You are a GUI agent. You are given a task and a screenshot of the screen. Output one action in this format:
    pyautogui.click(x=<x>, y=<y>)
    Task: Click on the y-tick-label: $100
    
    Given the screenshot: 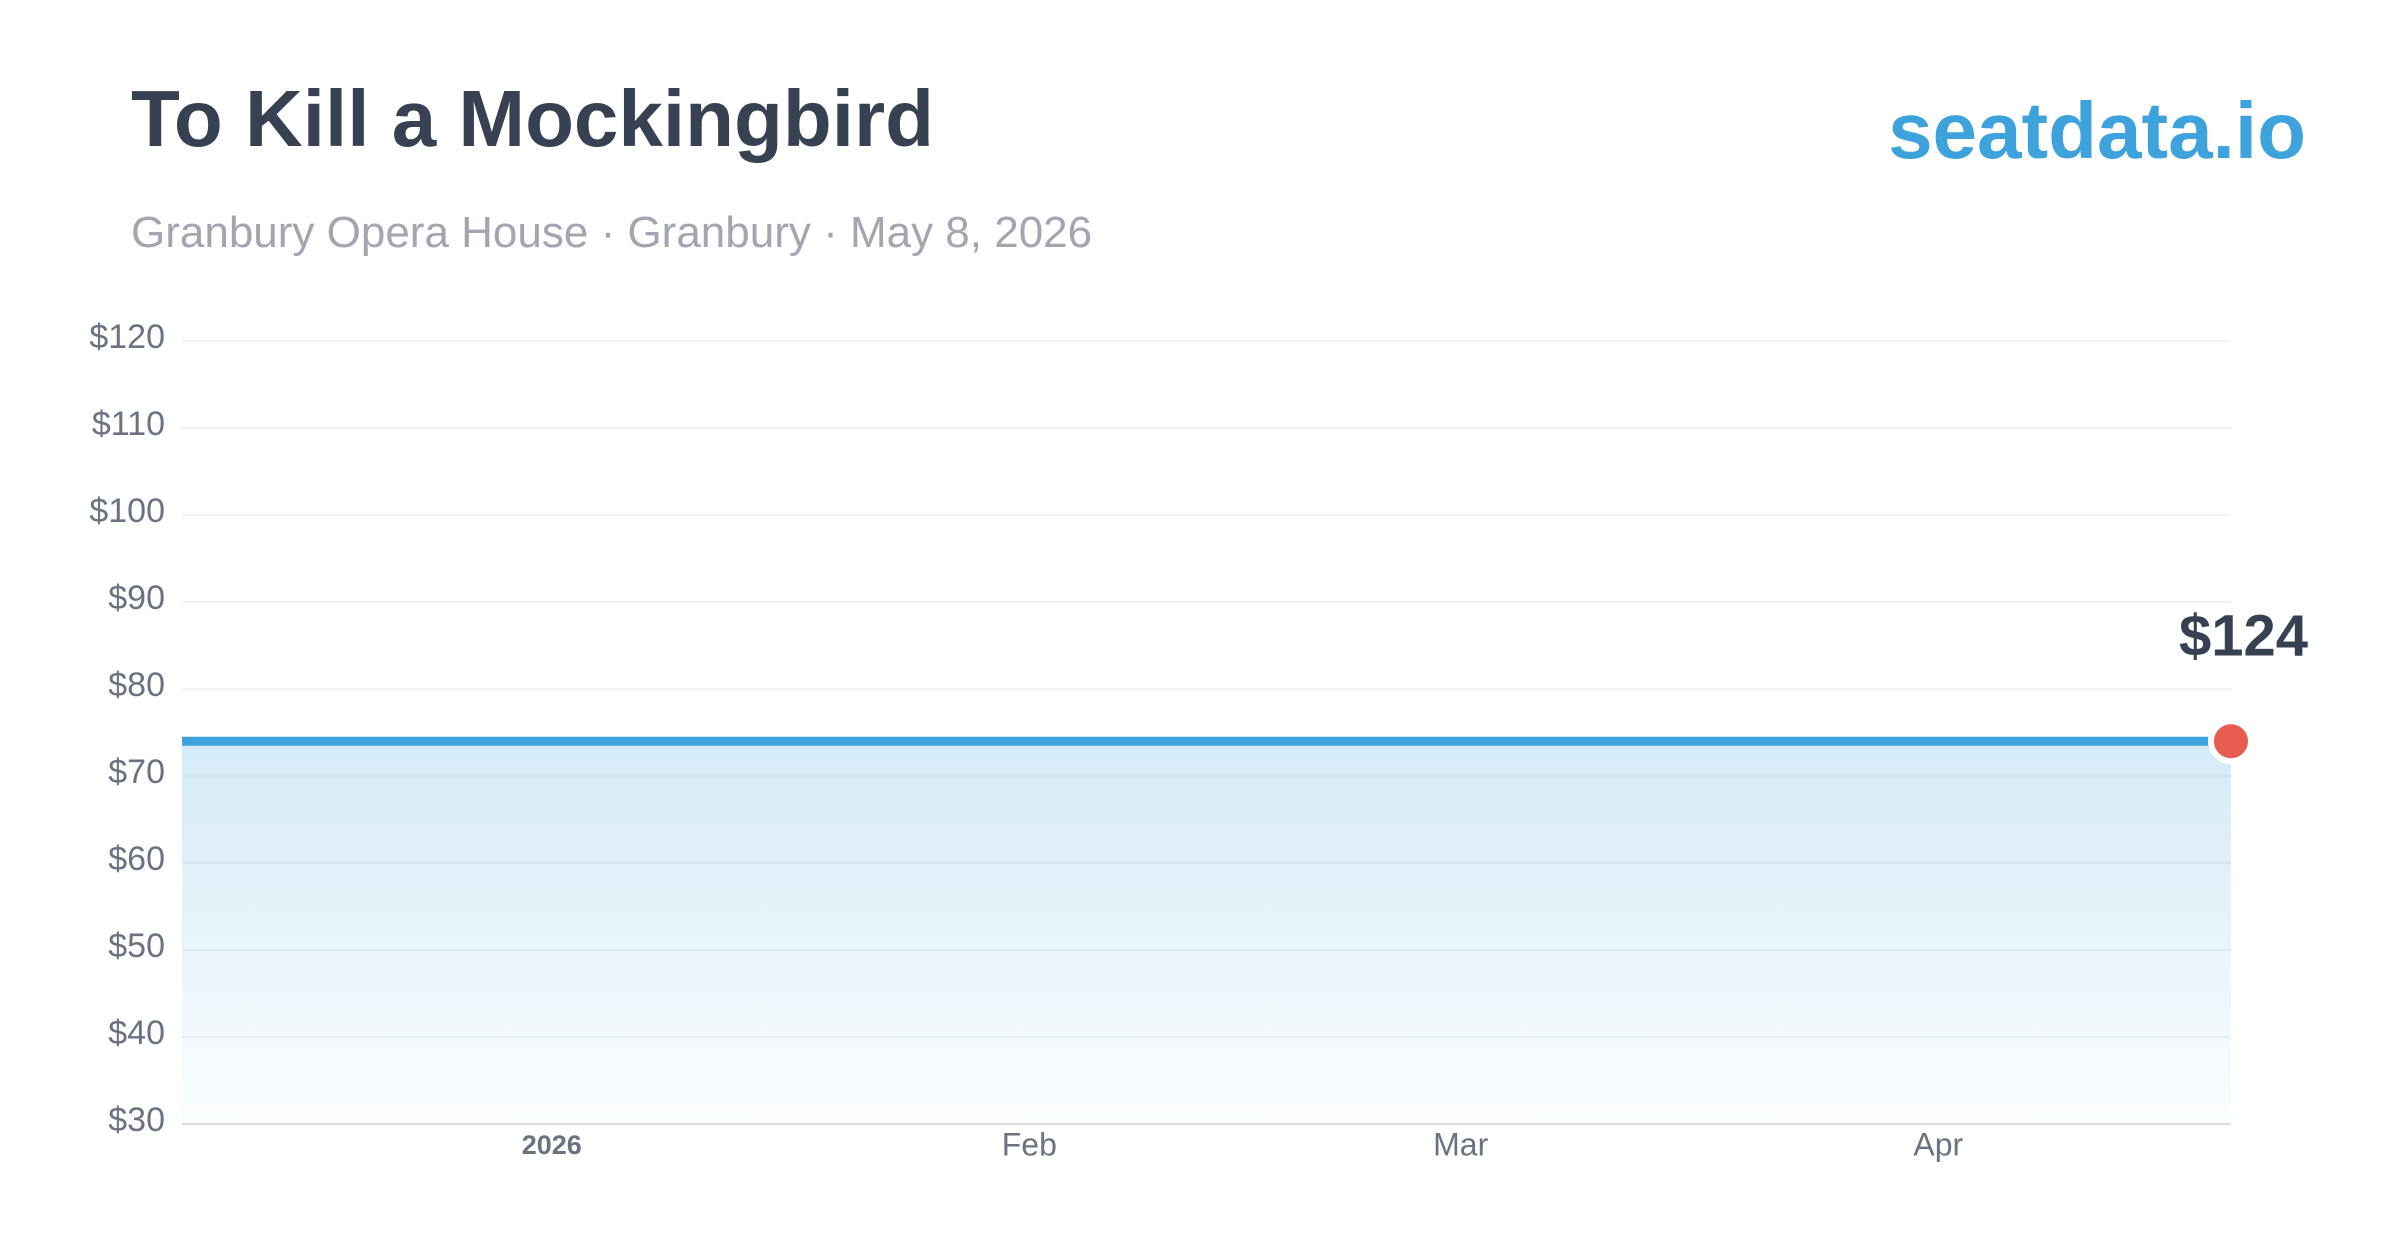 What is the action you would take?
    pyautogui.click(x=127, y=511)
    